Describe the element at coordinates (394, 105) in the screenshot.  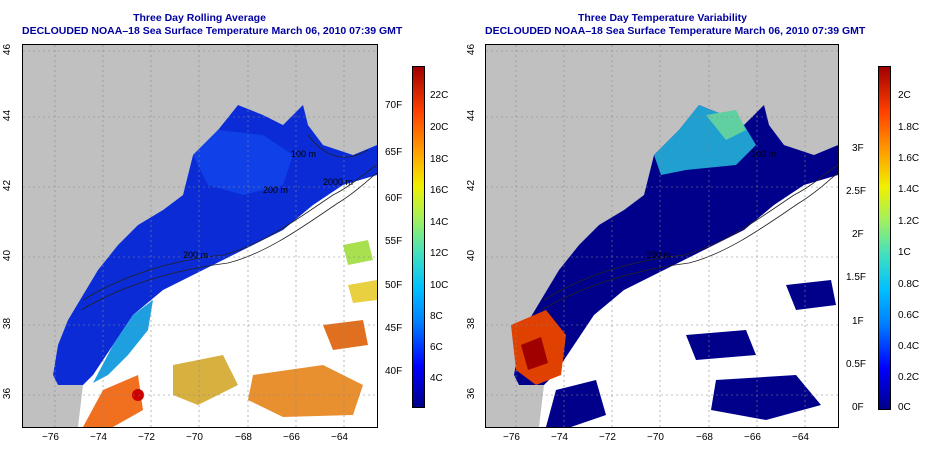
I see `cb-fahrenheit-label: 70F` at that location.